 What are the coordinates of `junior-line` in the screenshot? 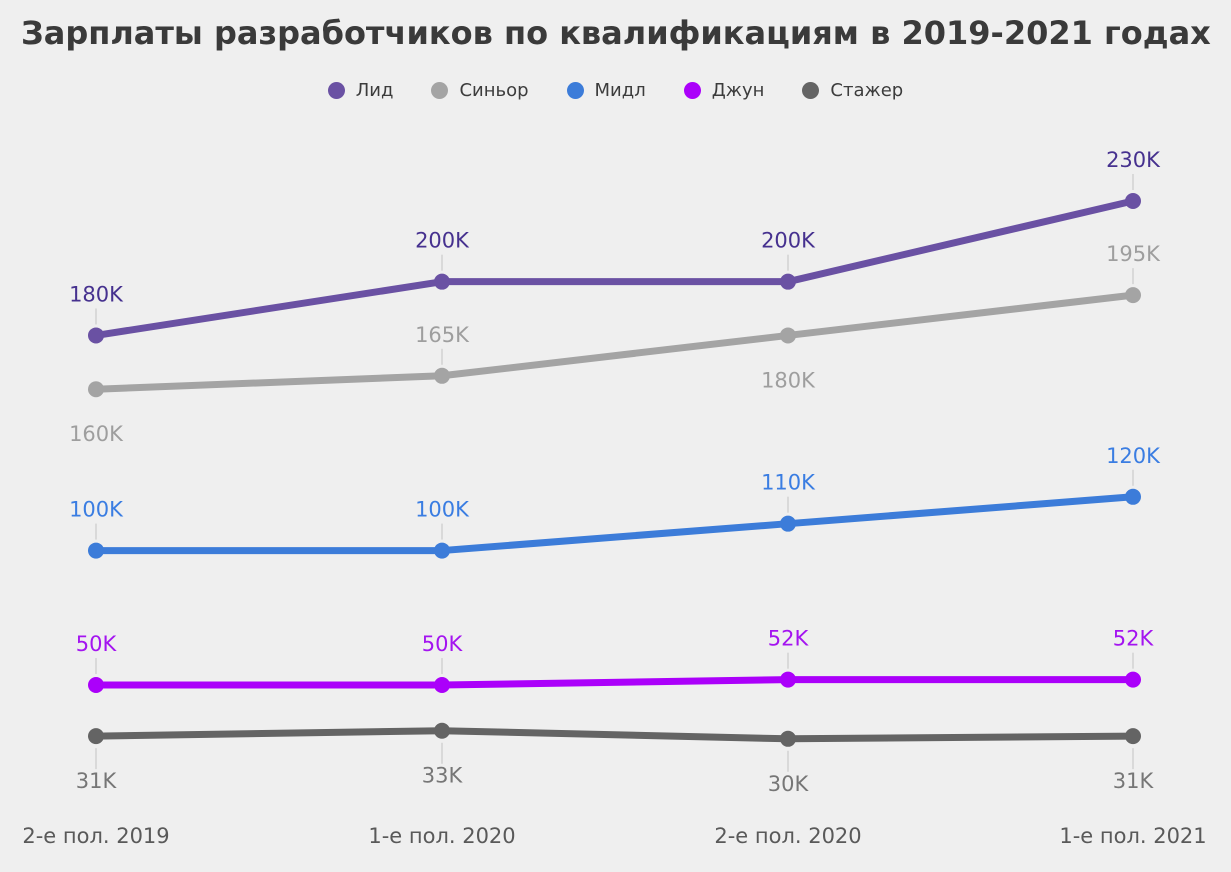 It's located at (614, 682).